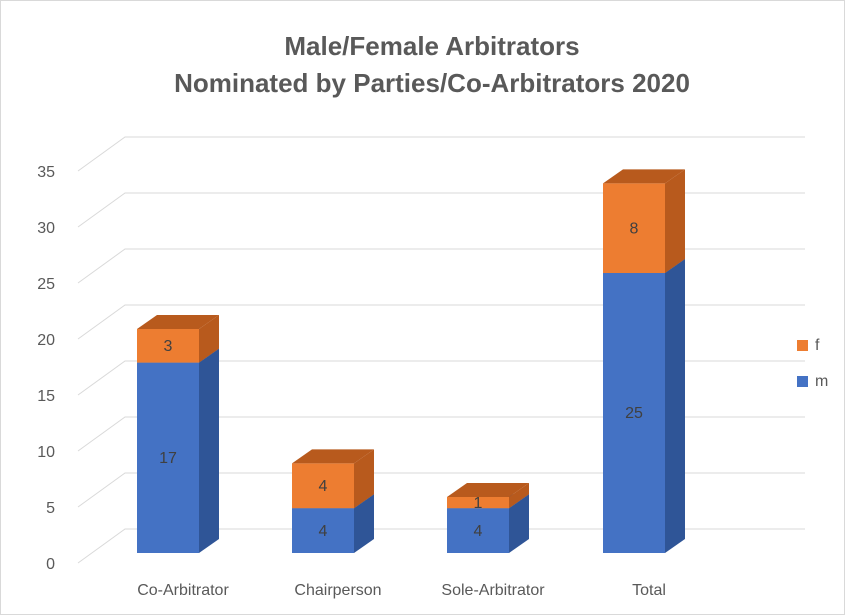 The width and height of the screenshot is (845, 615). What do you see at coordinates (431, 46) in the screenshot?
I see `chart-title: Male/Female Arbitrators` at bounding box center [431, 46].